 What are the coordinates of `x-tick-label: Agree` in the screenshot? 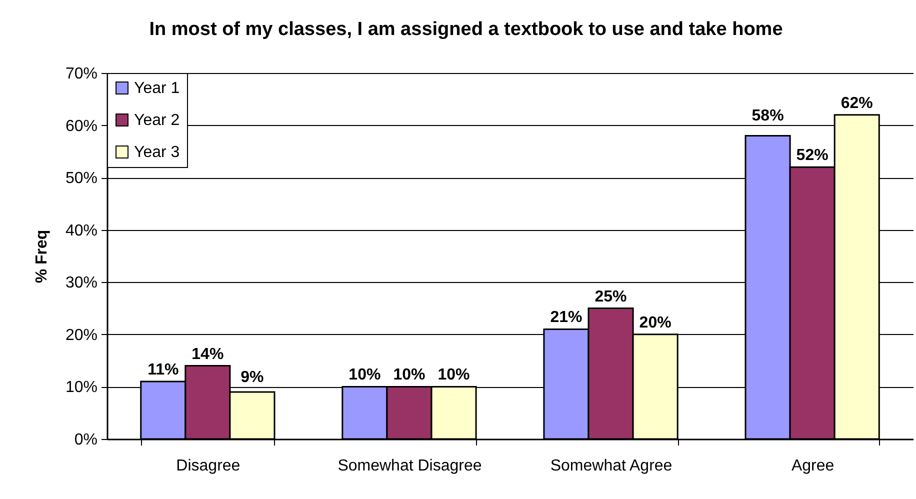 It's located at (812, 466).